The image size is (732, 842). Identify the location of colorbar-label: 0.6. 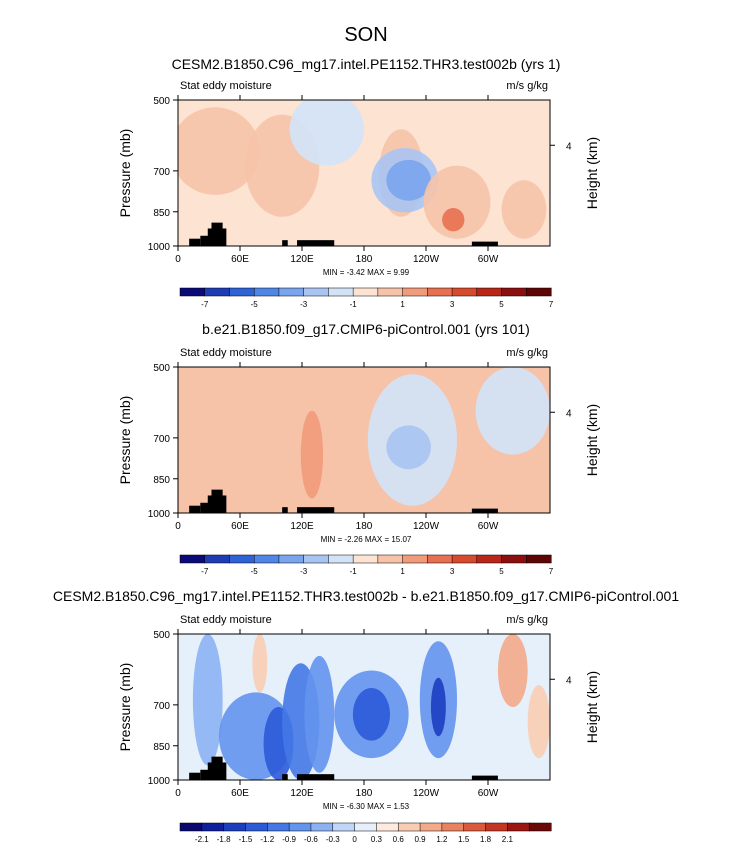
(399, 838).